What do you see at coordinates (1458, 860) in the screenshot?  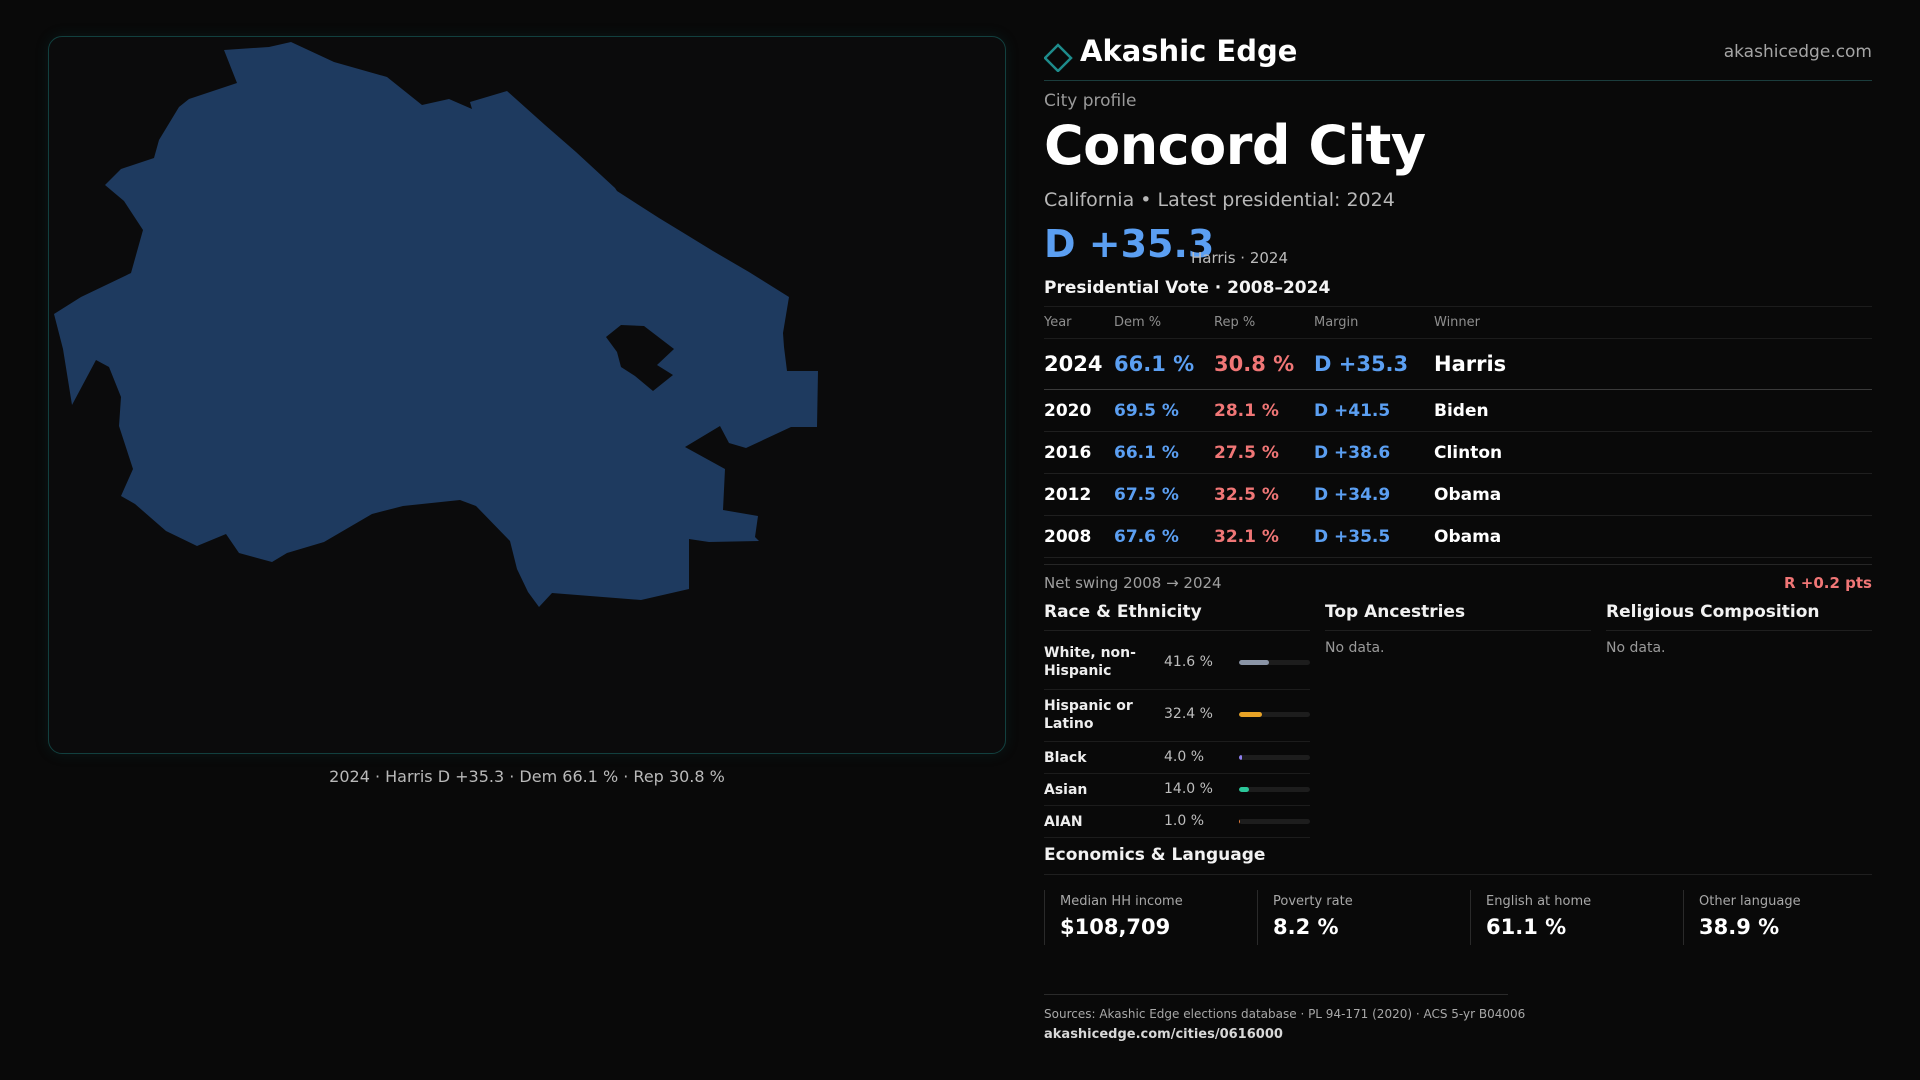 I see `economics-language-heading: Economics & Language` at bounding box center [1458, 860].